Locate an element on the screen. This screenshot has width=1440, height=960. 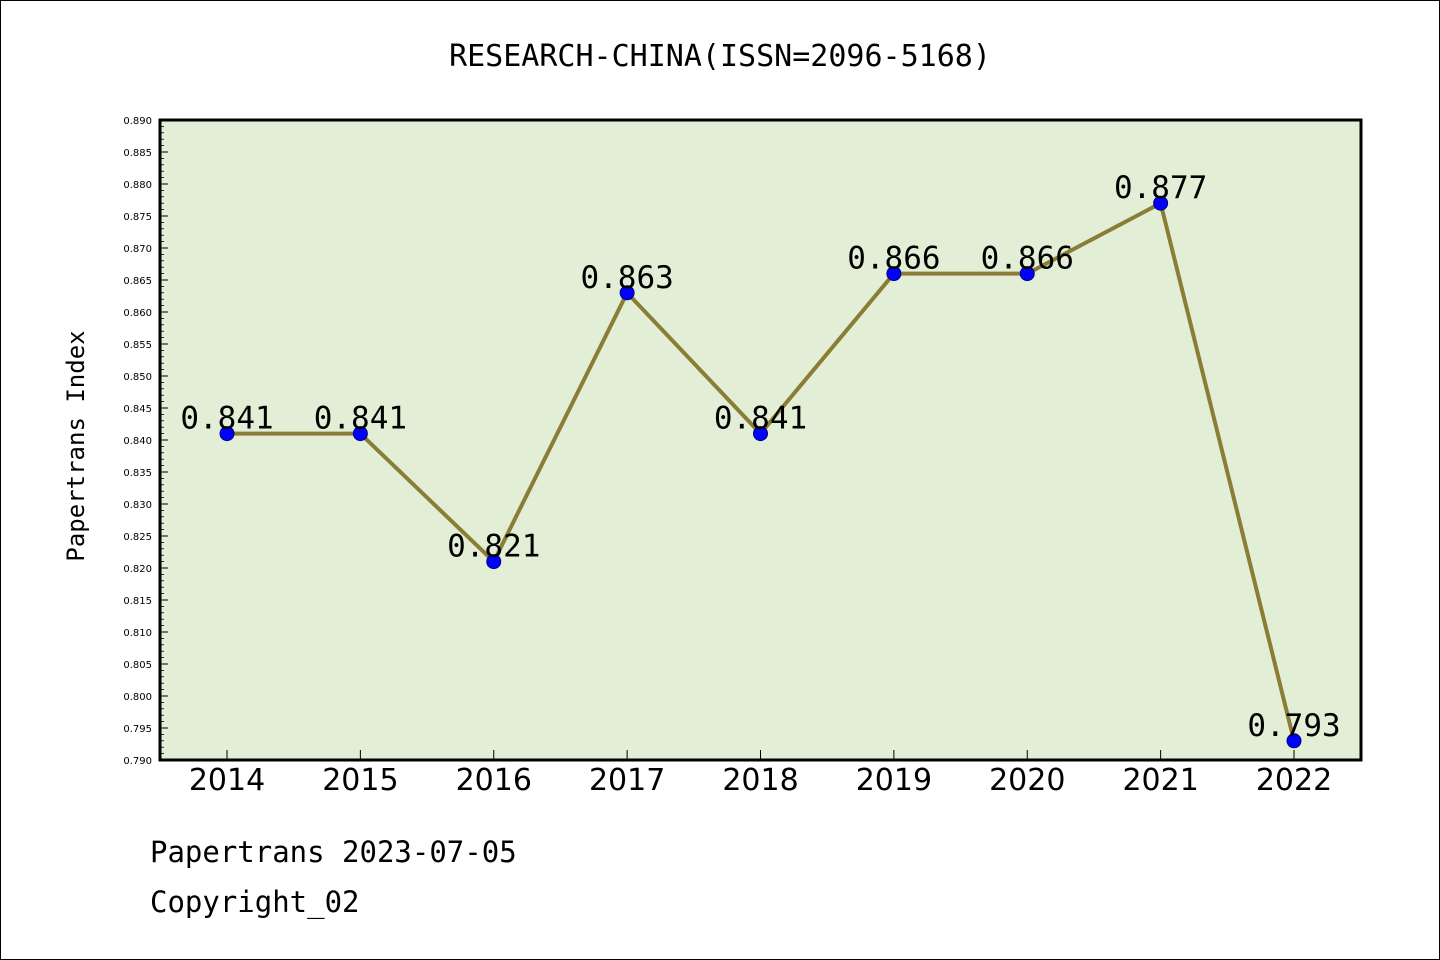
y-tick-label: 0.870 is located at coordinates (137, 249).